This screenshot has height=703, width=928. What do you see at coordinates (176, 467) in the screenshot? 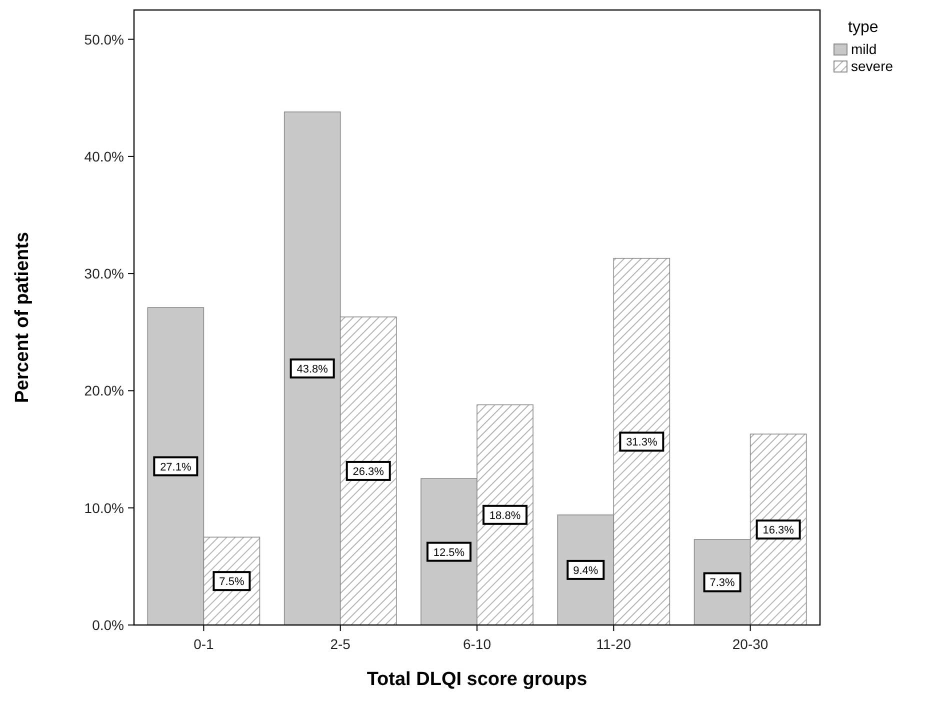
I see `data-label: 27.1%` at bounding box center [176, 467].